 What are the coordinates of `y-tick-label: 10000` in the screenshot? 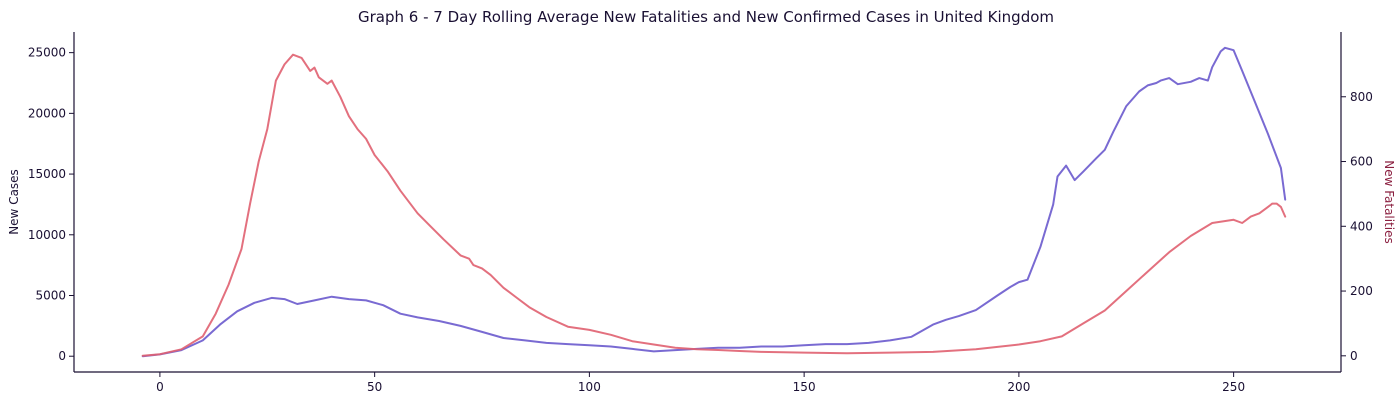 It's located at (47, 235).